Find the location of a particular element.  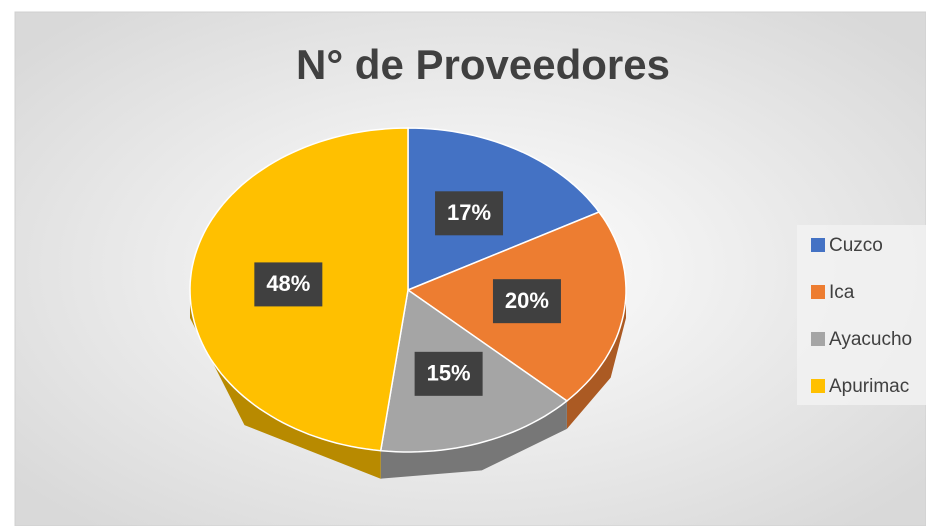

data-label: 20% is located at coordinates (527, 300).